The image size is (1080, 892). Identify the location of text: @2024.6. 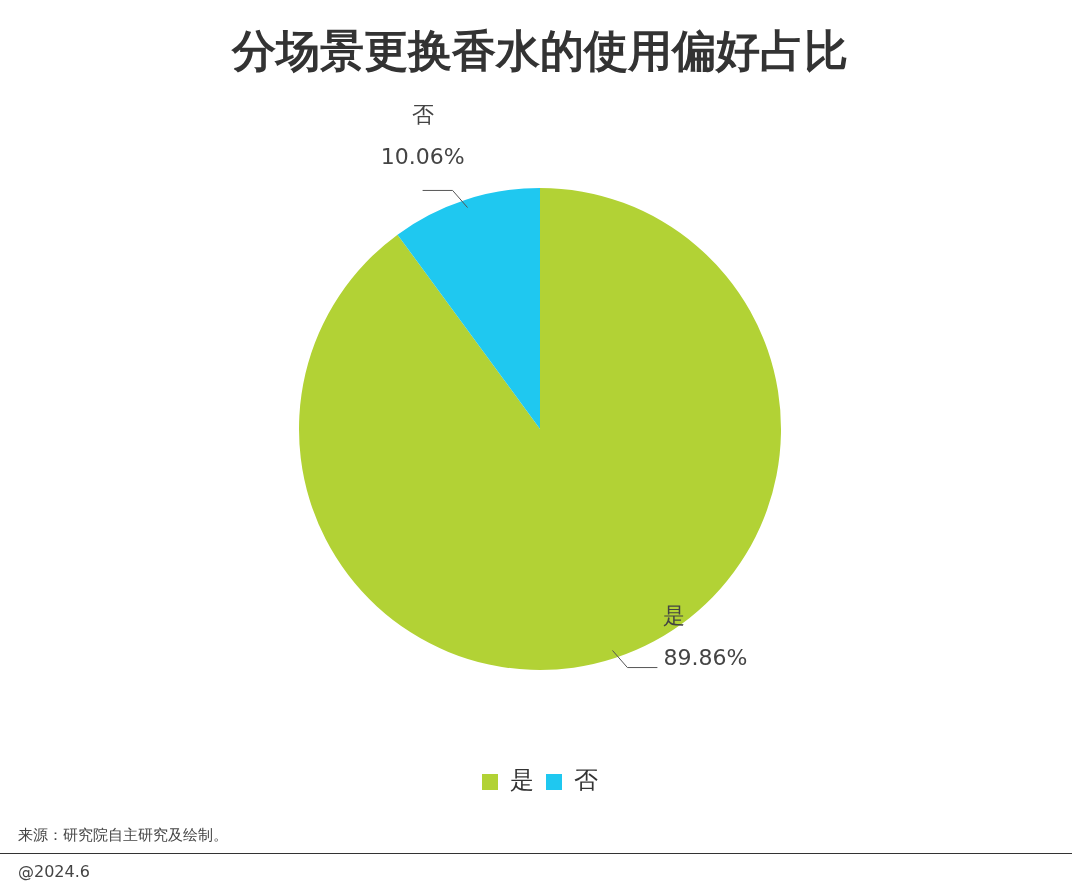
(54, 871).